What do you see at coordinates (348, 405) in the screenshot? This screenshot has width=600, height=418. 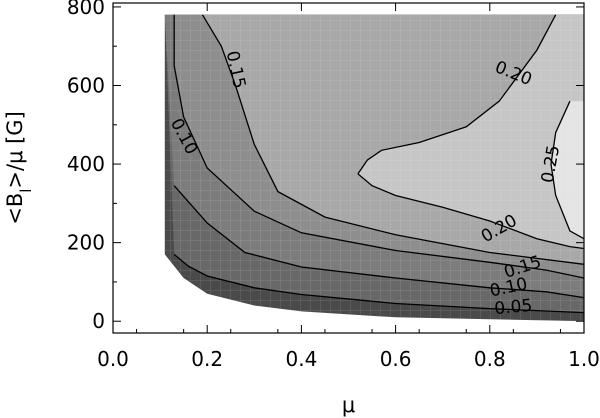 I see `x-axis-label: μ` at bounding box center [348, 405].